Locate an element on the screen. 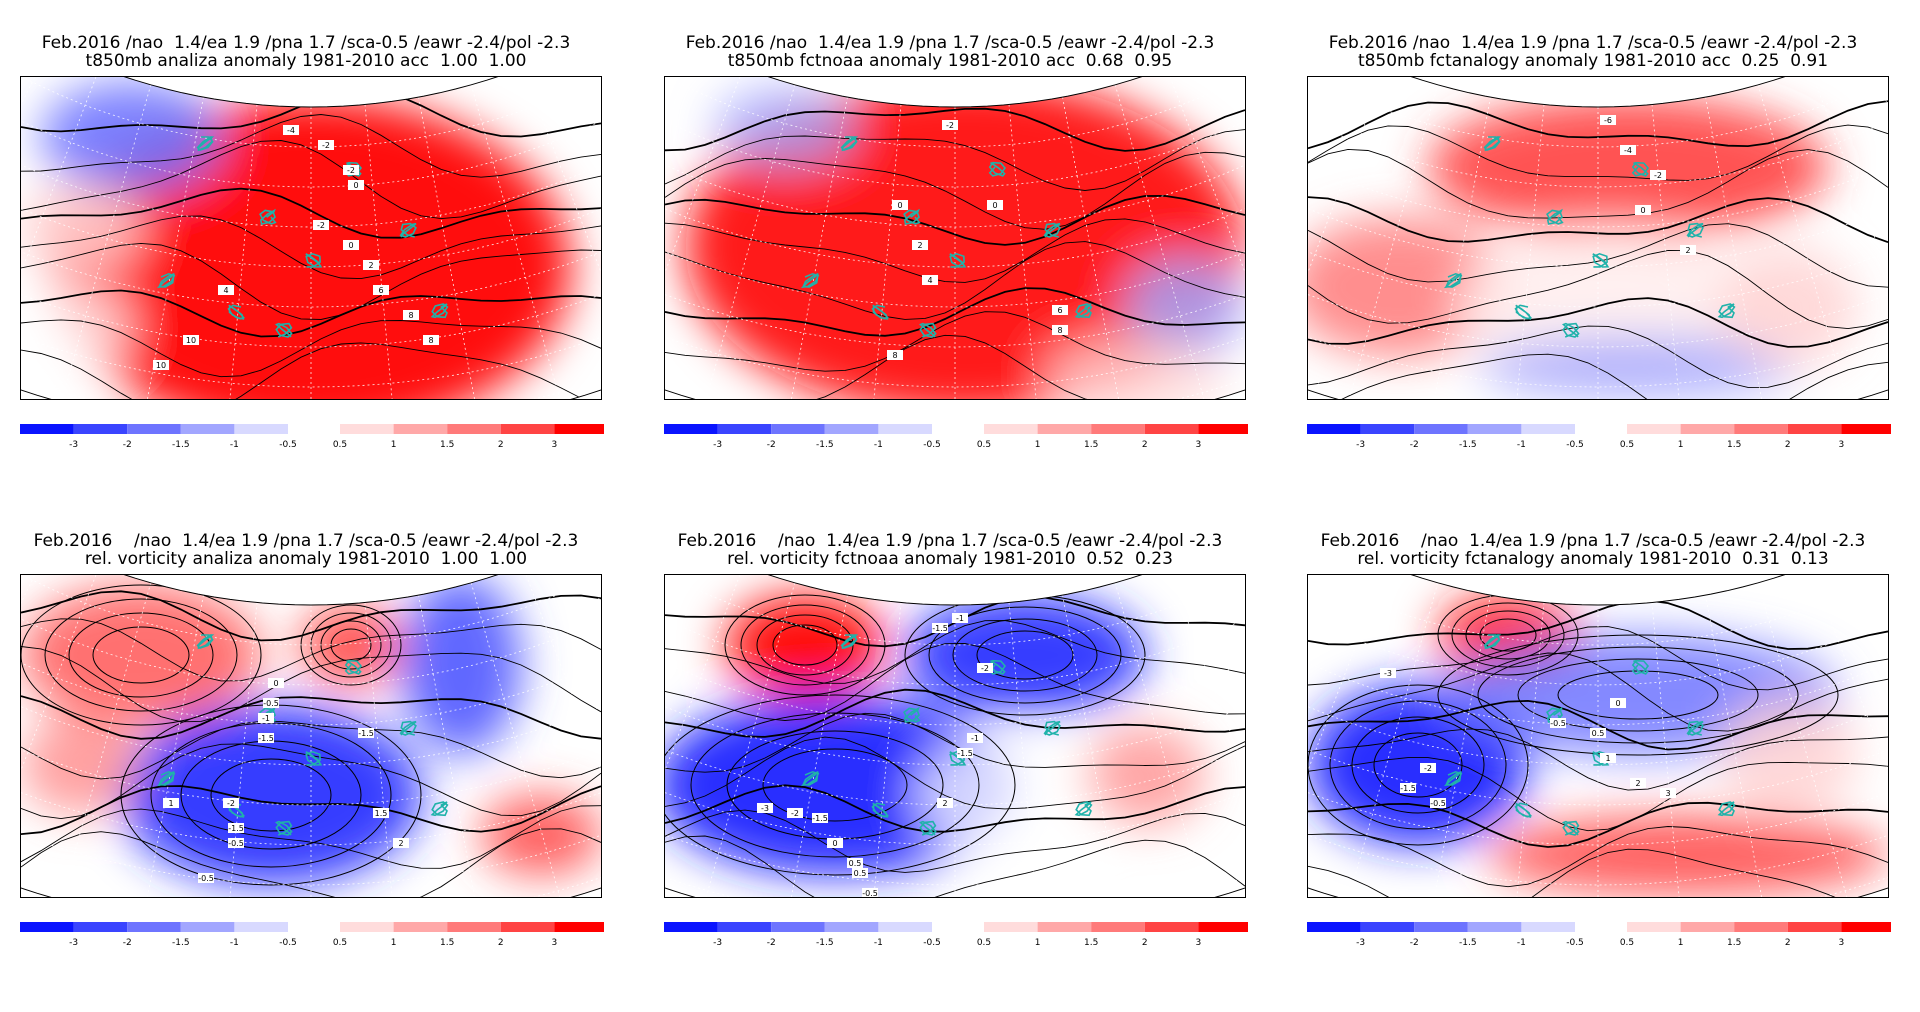 This screenshot has height=1012, width=1920. colorbar-svg is located at coordinates (956, 429).